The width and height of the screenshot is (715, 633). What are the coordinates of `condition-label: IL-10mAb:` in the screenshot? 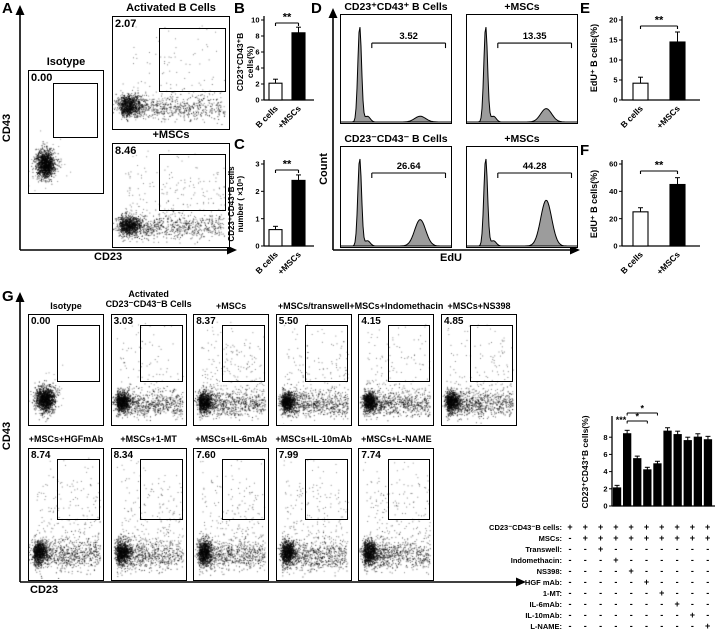 It's located at (543, 615).